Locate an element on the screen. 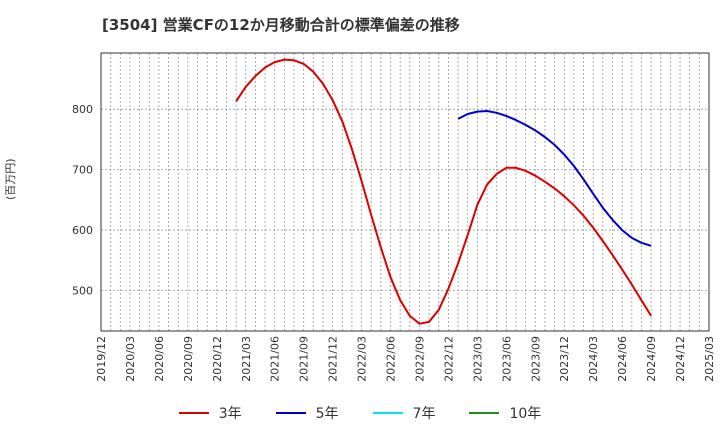 Image resolution: width=720 pixels, height=440 pixels. legend-label: 3年 is located at coordinates (230, 414).